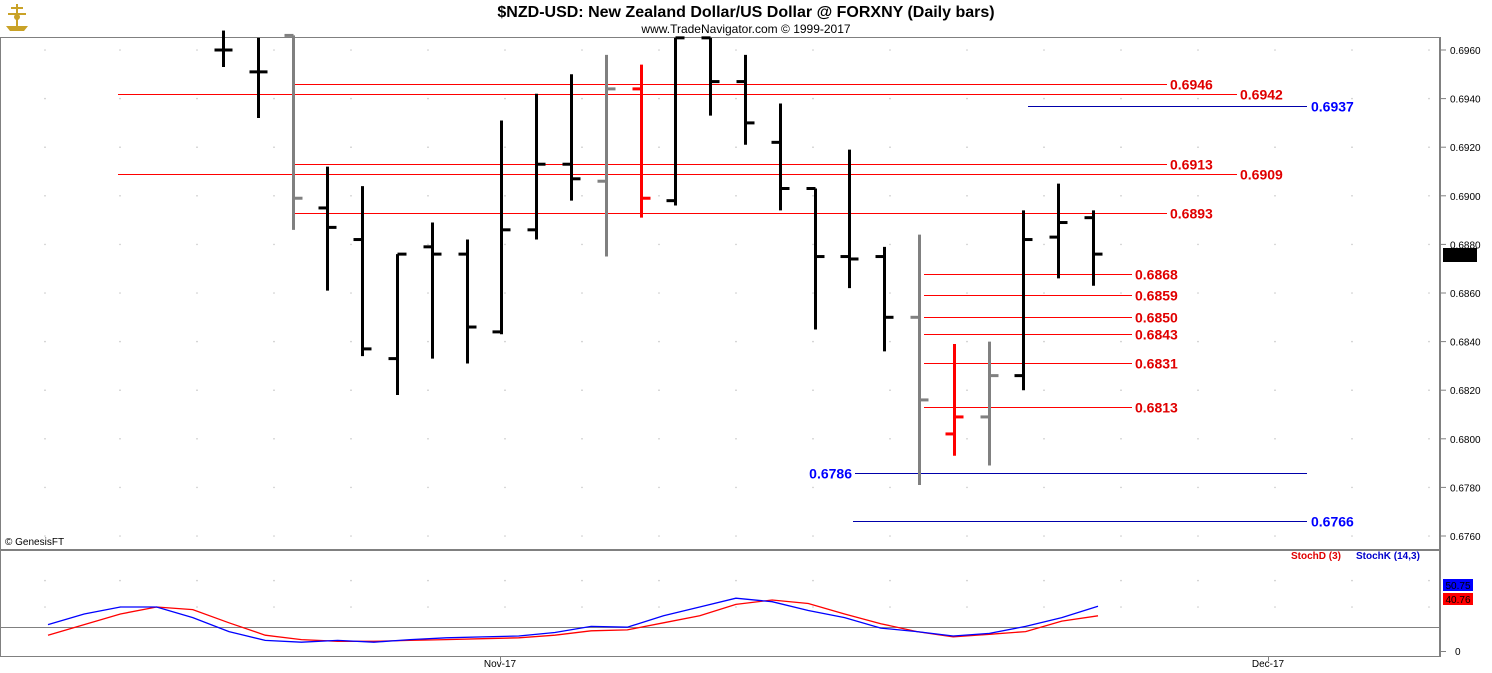  Describe the element at coordinates (1156, 318) in the screenshot. I see `level-label-0.6850: 0.6850` at that location.